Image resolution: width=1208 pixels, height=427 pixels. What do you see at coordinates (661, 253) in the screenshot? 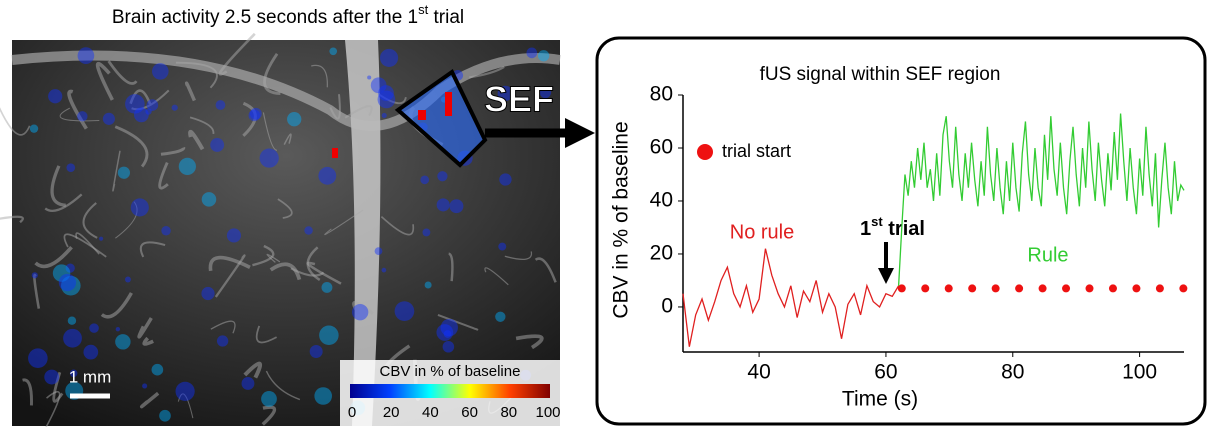
I see `y-tick-label: 20` at bounding box center [661, 253].